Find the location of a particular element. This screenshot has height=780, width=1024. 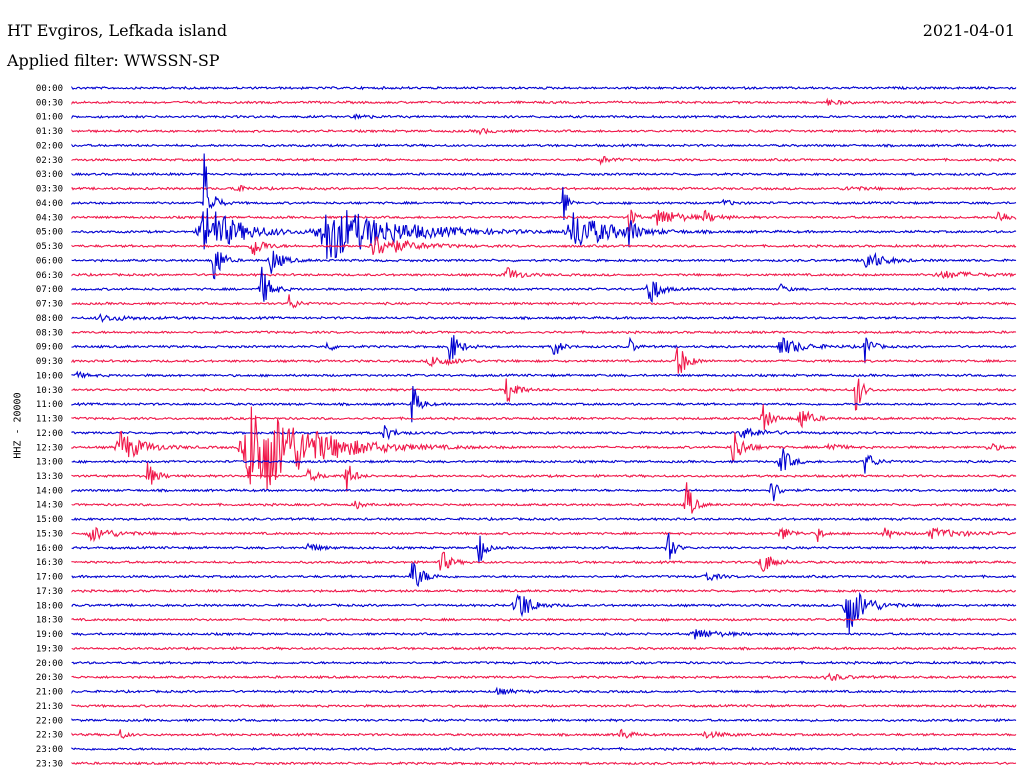

time-tick-label: 10:00 is located at coordinates (49, 376).